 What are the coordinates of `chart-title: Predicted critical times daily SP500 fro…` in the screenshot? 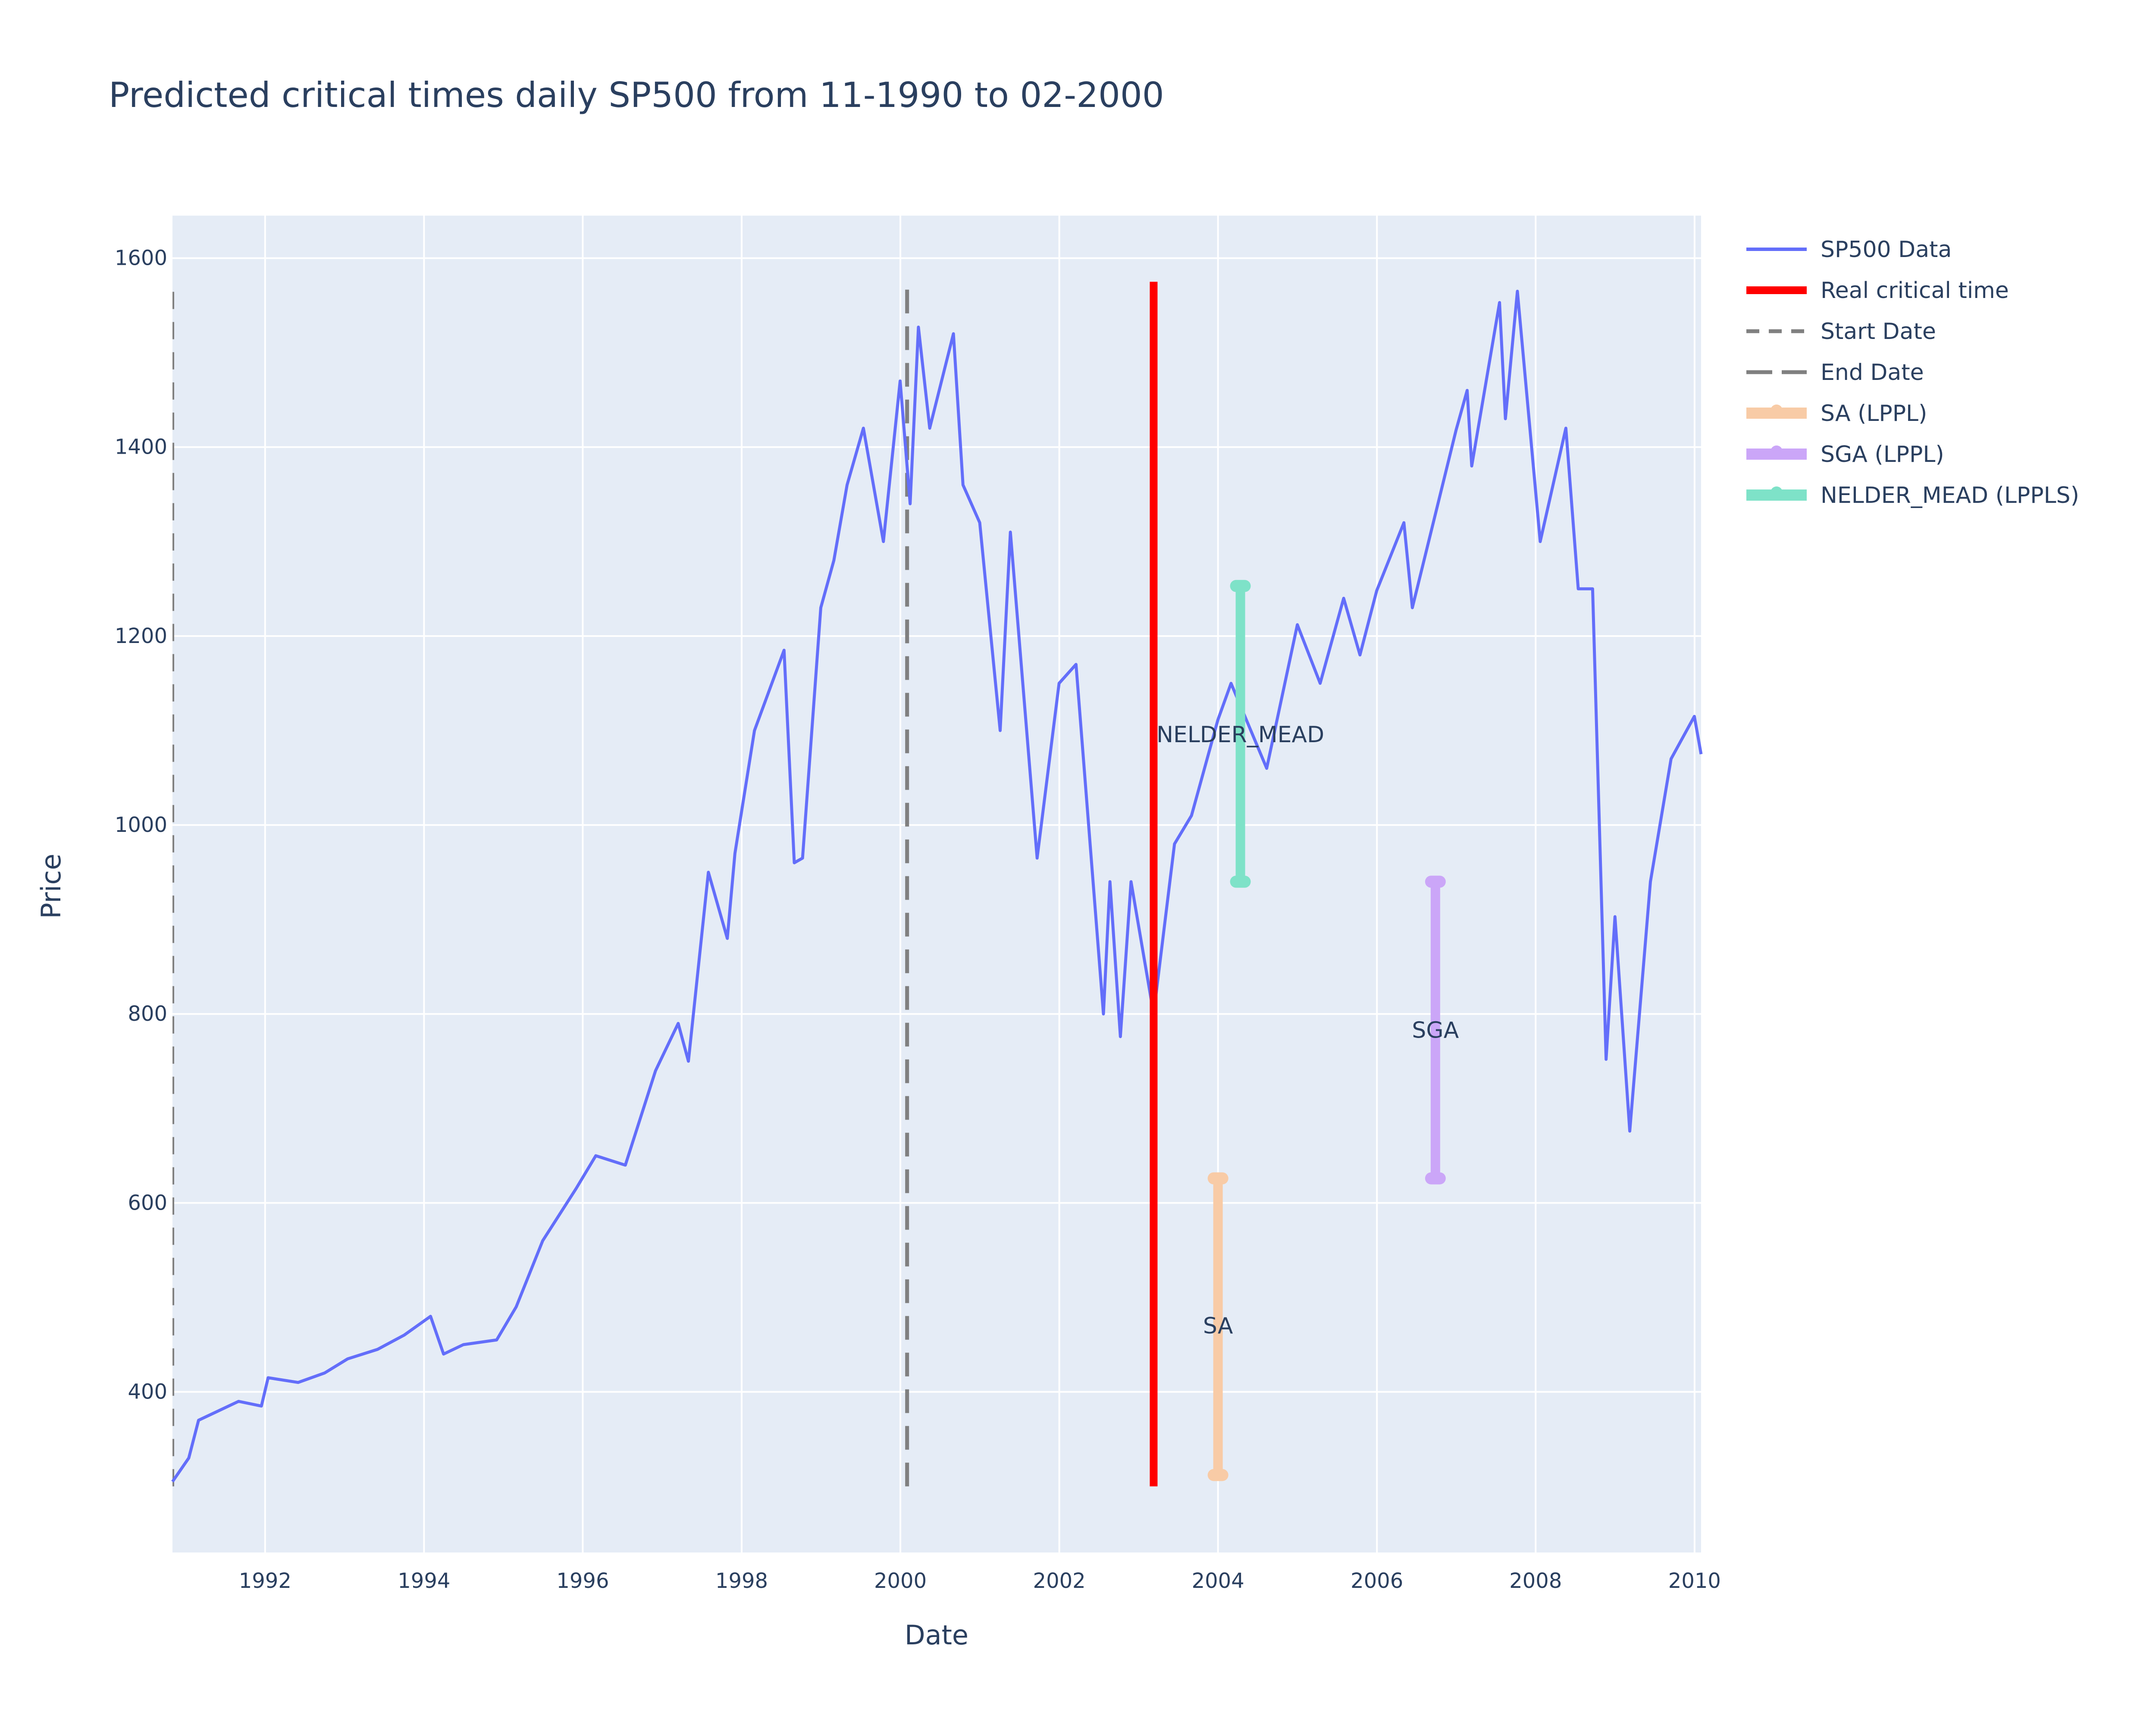 It's located at (636, 95).